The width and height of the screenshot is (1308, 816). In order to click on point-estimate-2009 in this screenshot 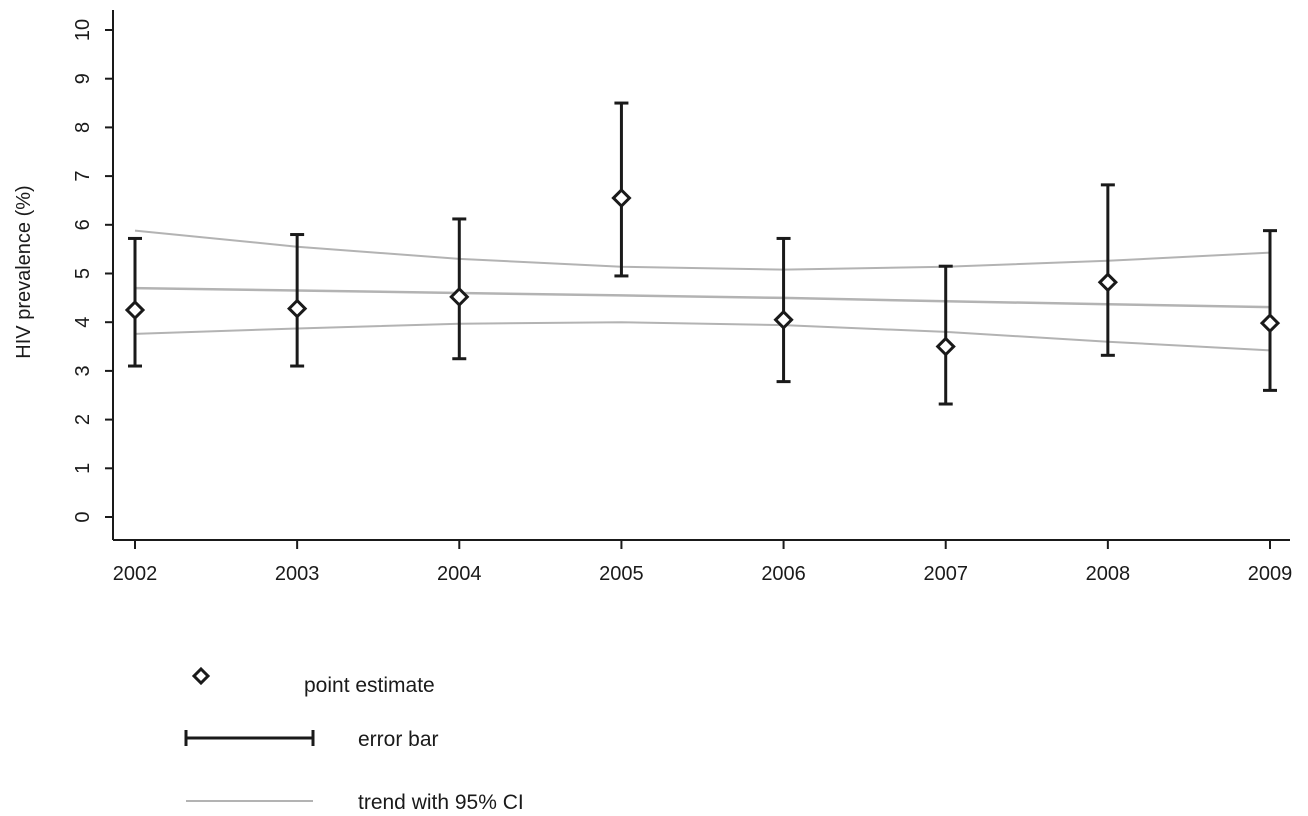, I will do `click(1270, 323)`.